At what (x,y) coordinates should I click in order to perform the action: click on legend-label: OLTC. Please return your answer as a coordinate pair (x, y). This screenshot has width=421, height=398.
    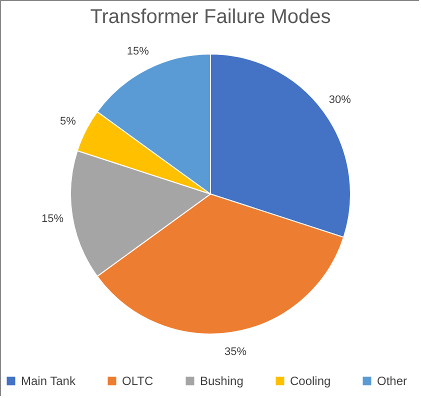
    Looking at the image, I should click on (138, 381).